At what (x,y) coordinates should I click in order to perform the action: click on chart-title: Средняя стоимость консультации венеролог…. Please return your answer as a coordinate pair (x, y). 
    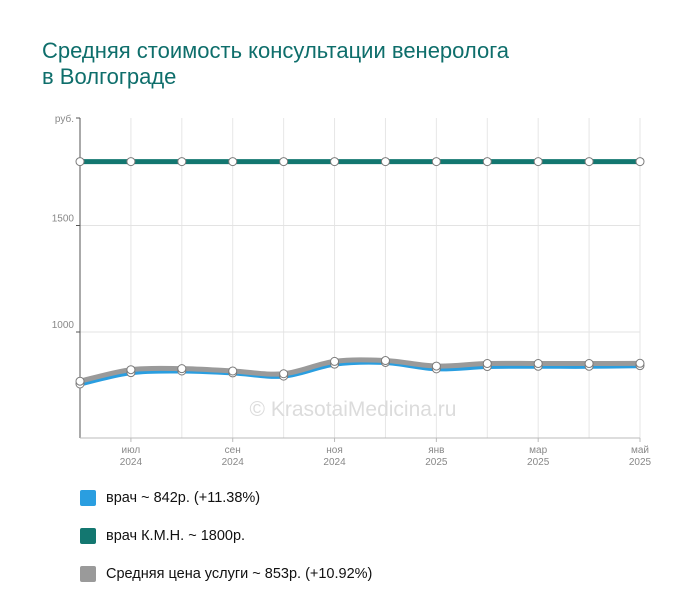
    Looking at the image, I should click on (352, 64).